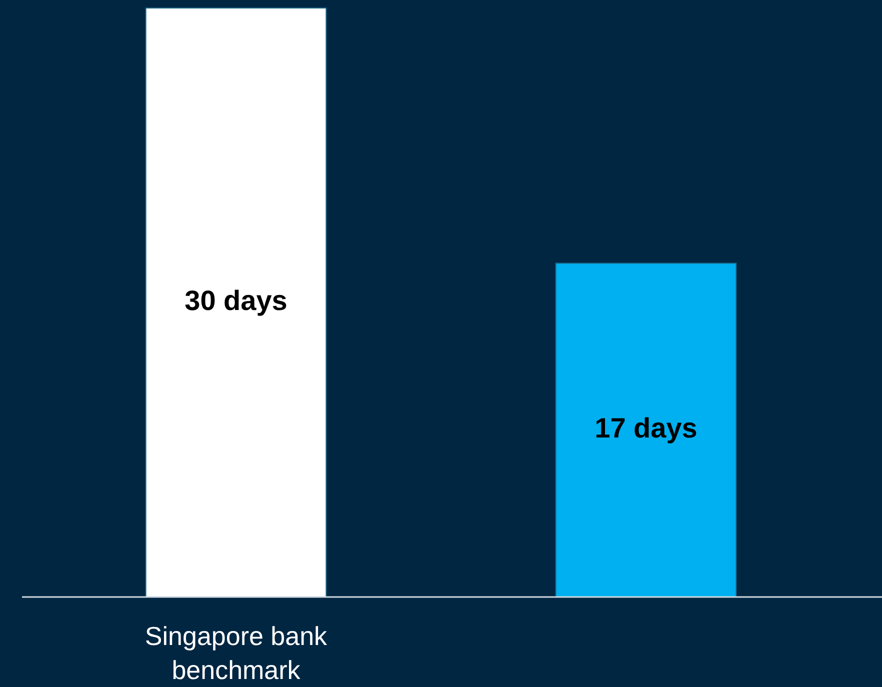 The width and height of the screenshot is (882, 687). I want to click on data-label: 30 days, so click(236, 300).